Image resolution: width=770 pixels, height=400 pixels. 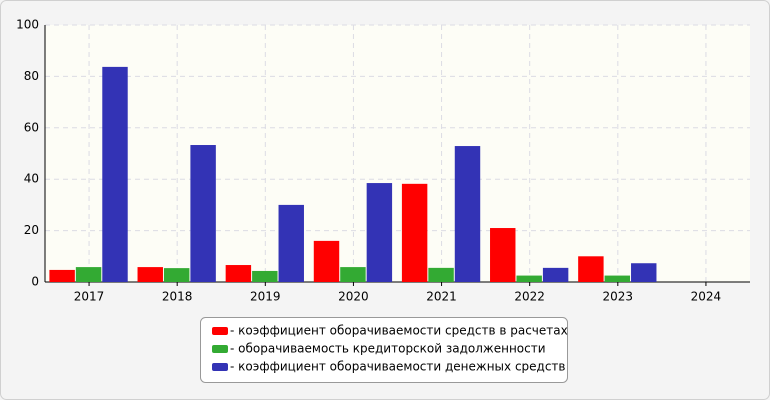 I want to click on x-tick-label: 2020, so click(x=353, y=297).